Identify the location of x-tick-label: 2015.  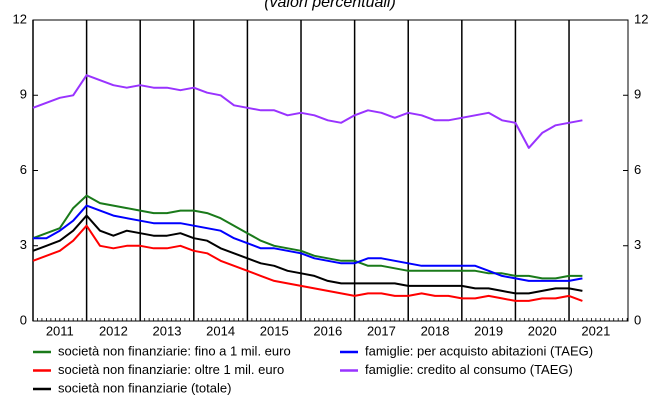
(274, 330).